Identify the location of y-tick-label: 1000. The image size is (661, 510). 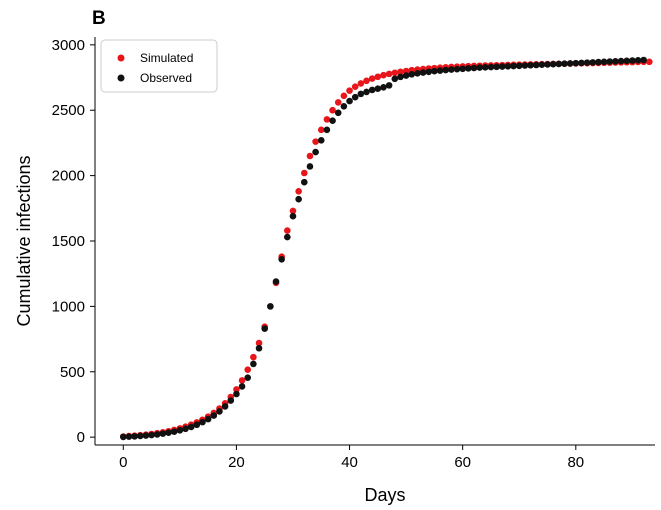
(68, 306).